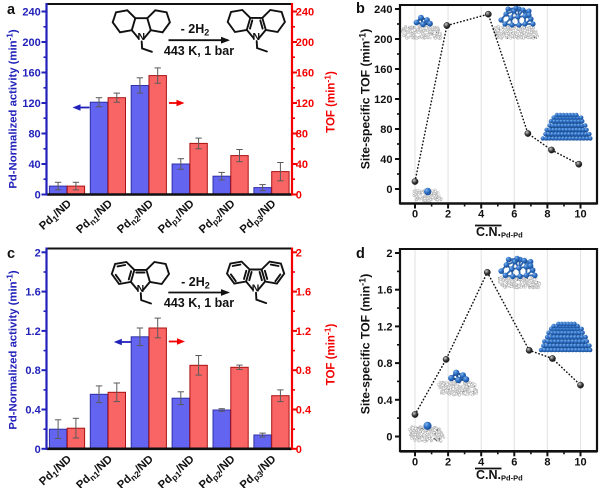  Describe the element at coordinates (360, 254) in the screenshot. I see `svg-text: d` at that location.